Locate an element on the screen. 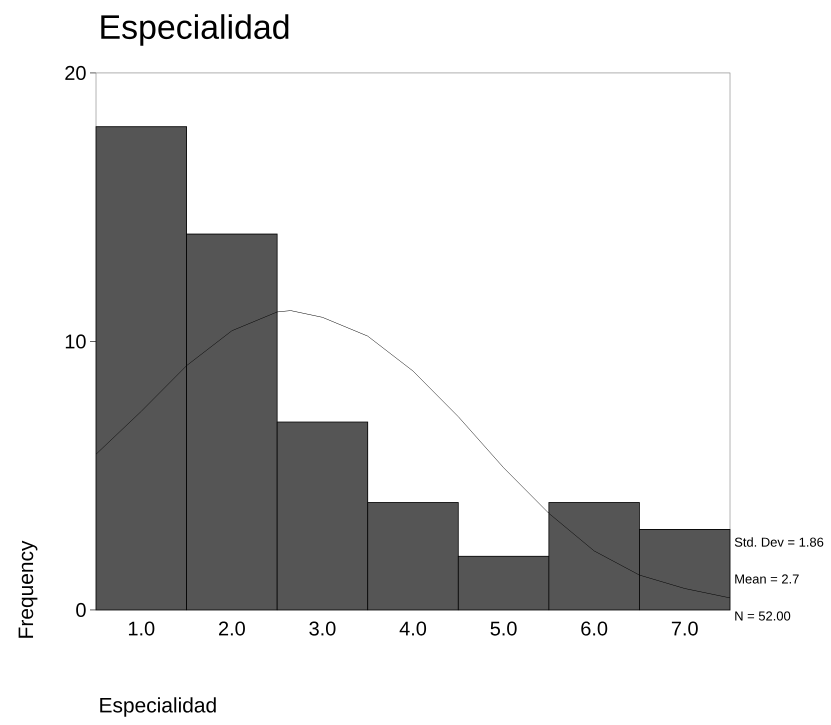  x-tick-label: 6.0 is located at coordinates (594, 629).